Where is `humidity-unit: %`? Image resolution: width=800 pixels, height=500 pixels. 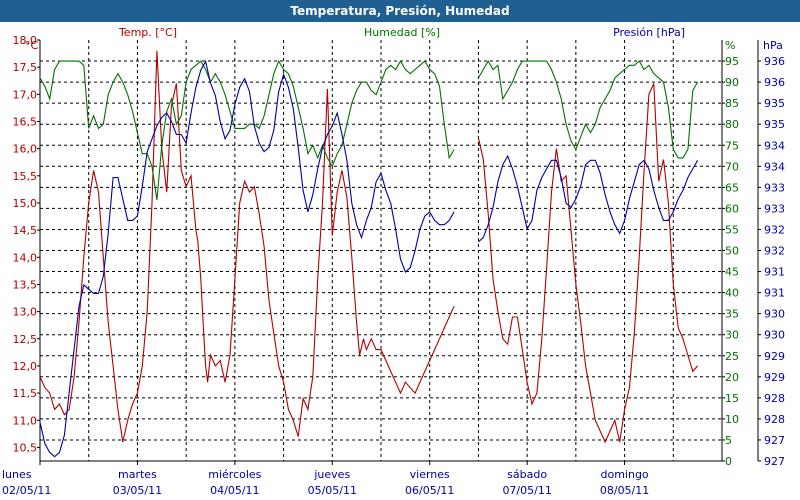
humidity-unit: % is located at coordinates (730, 45).